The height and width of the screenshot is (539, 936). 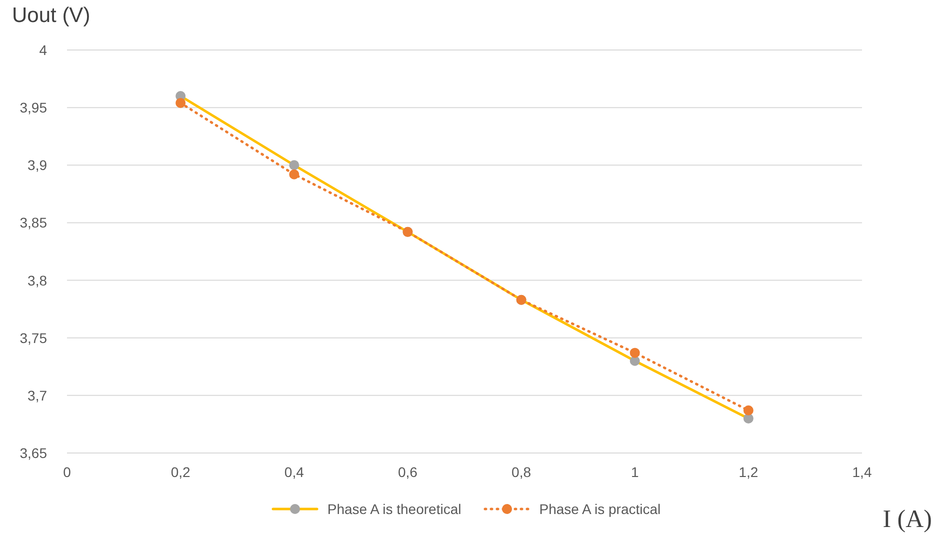 I want to click on x-tick-label: 0, so click(x=67, y=472).